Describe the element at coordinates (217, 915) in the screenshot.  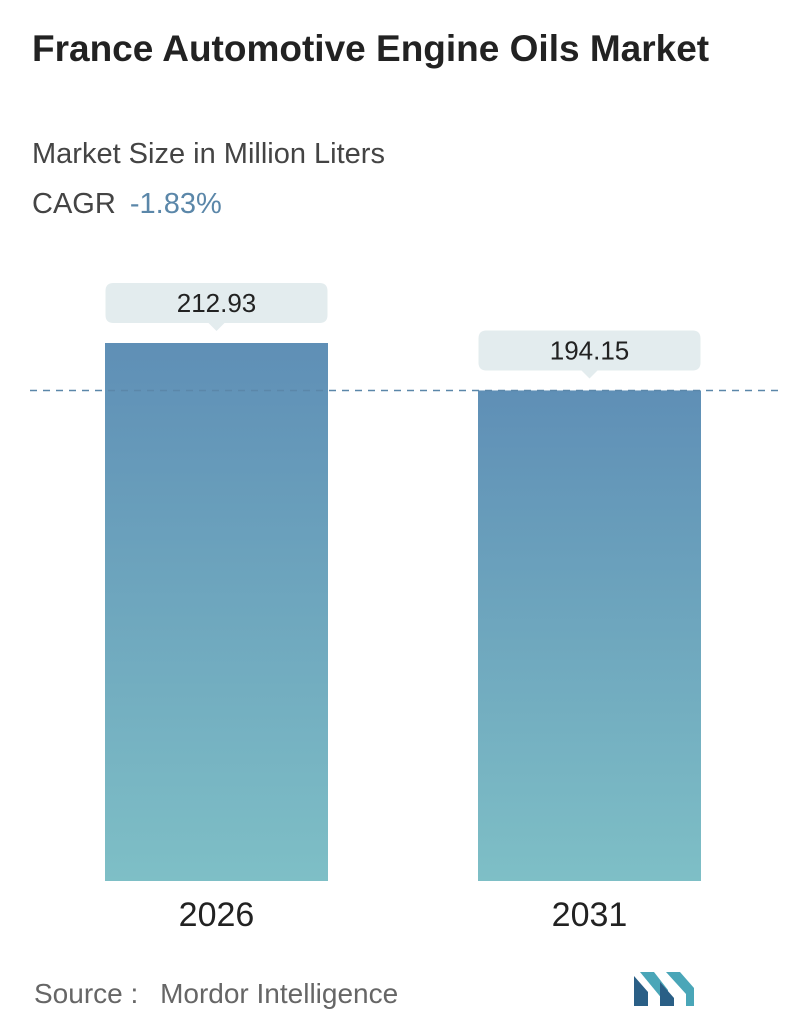
I see `x-tick-label-2026: 2026` at that location.